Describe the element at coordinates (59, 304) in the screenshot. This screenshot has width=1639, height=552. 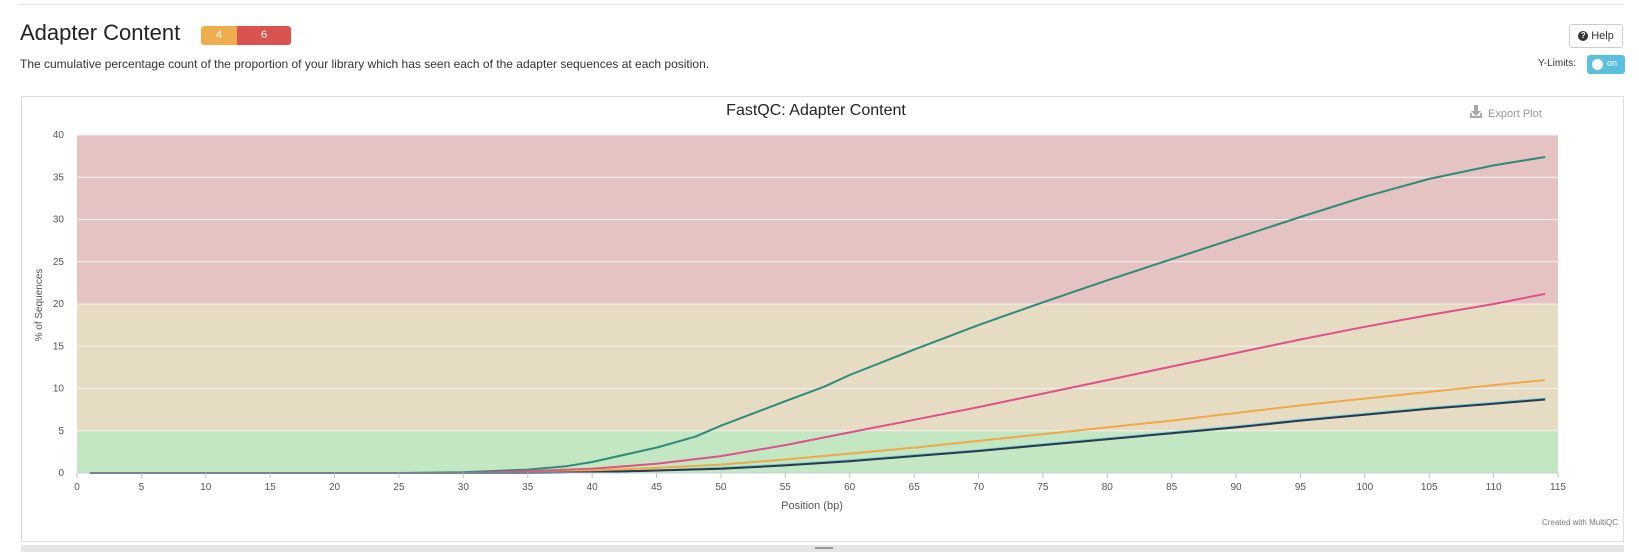
I see `y-tick-label: 20` at that location.